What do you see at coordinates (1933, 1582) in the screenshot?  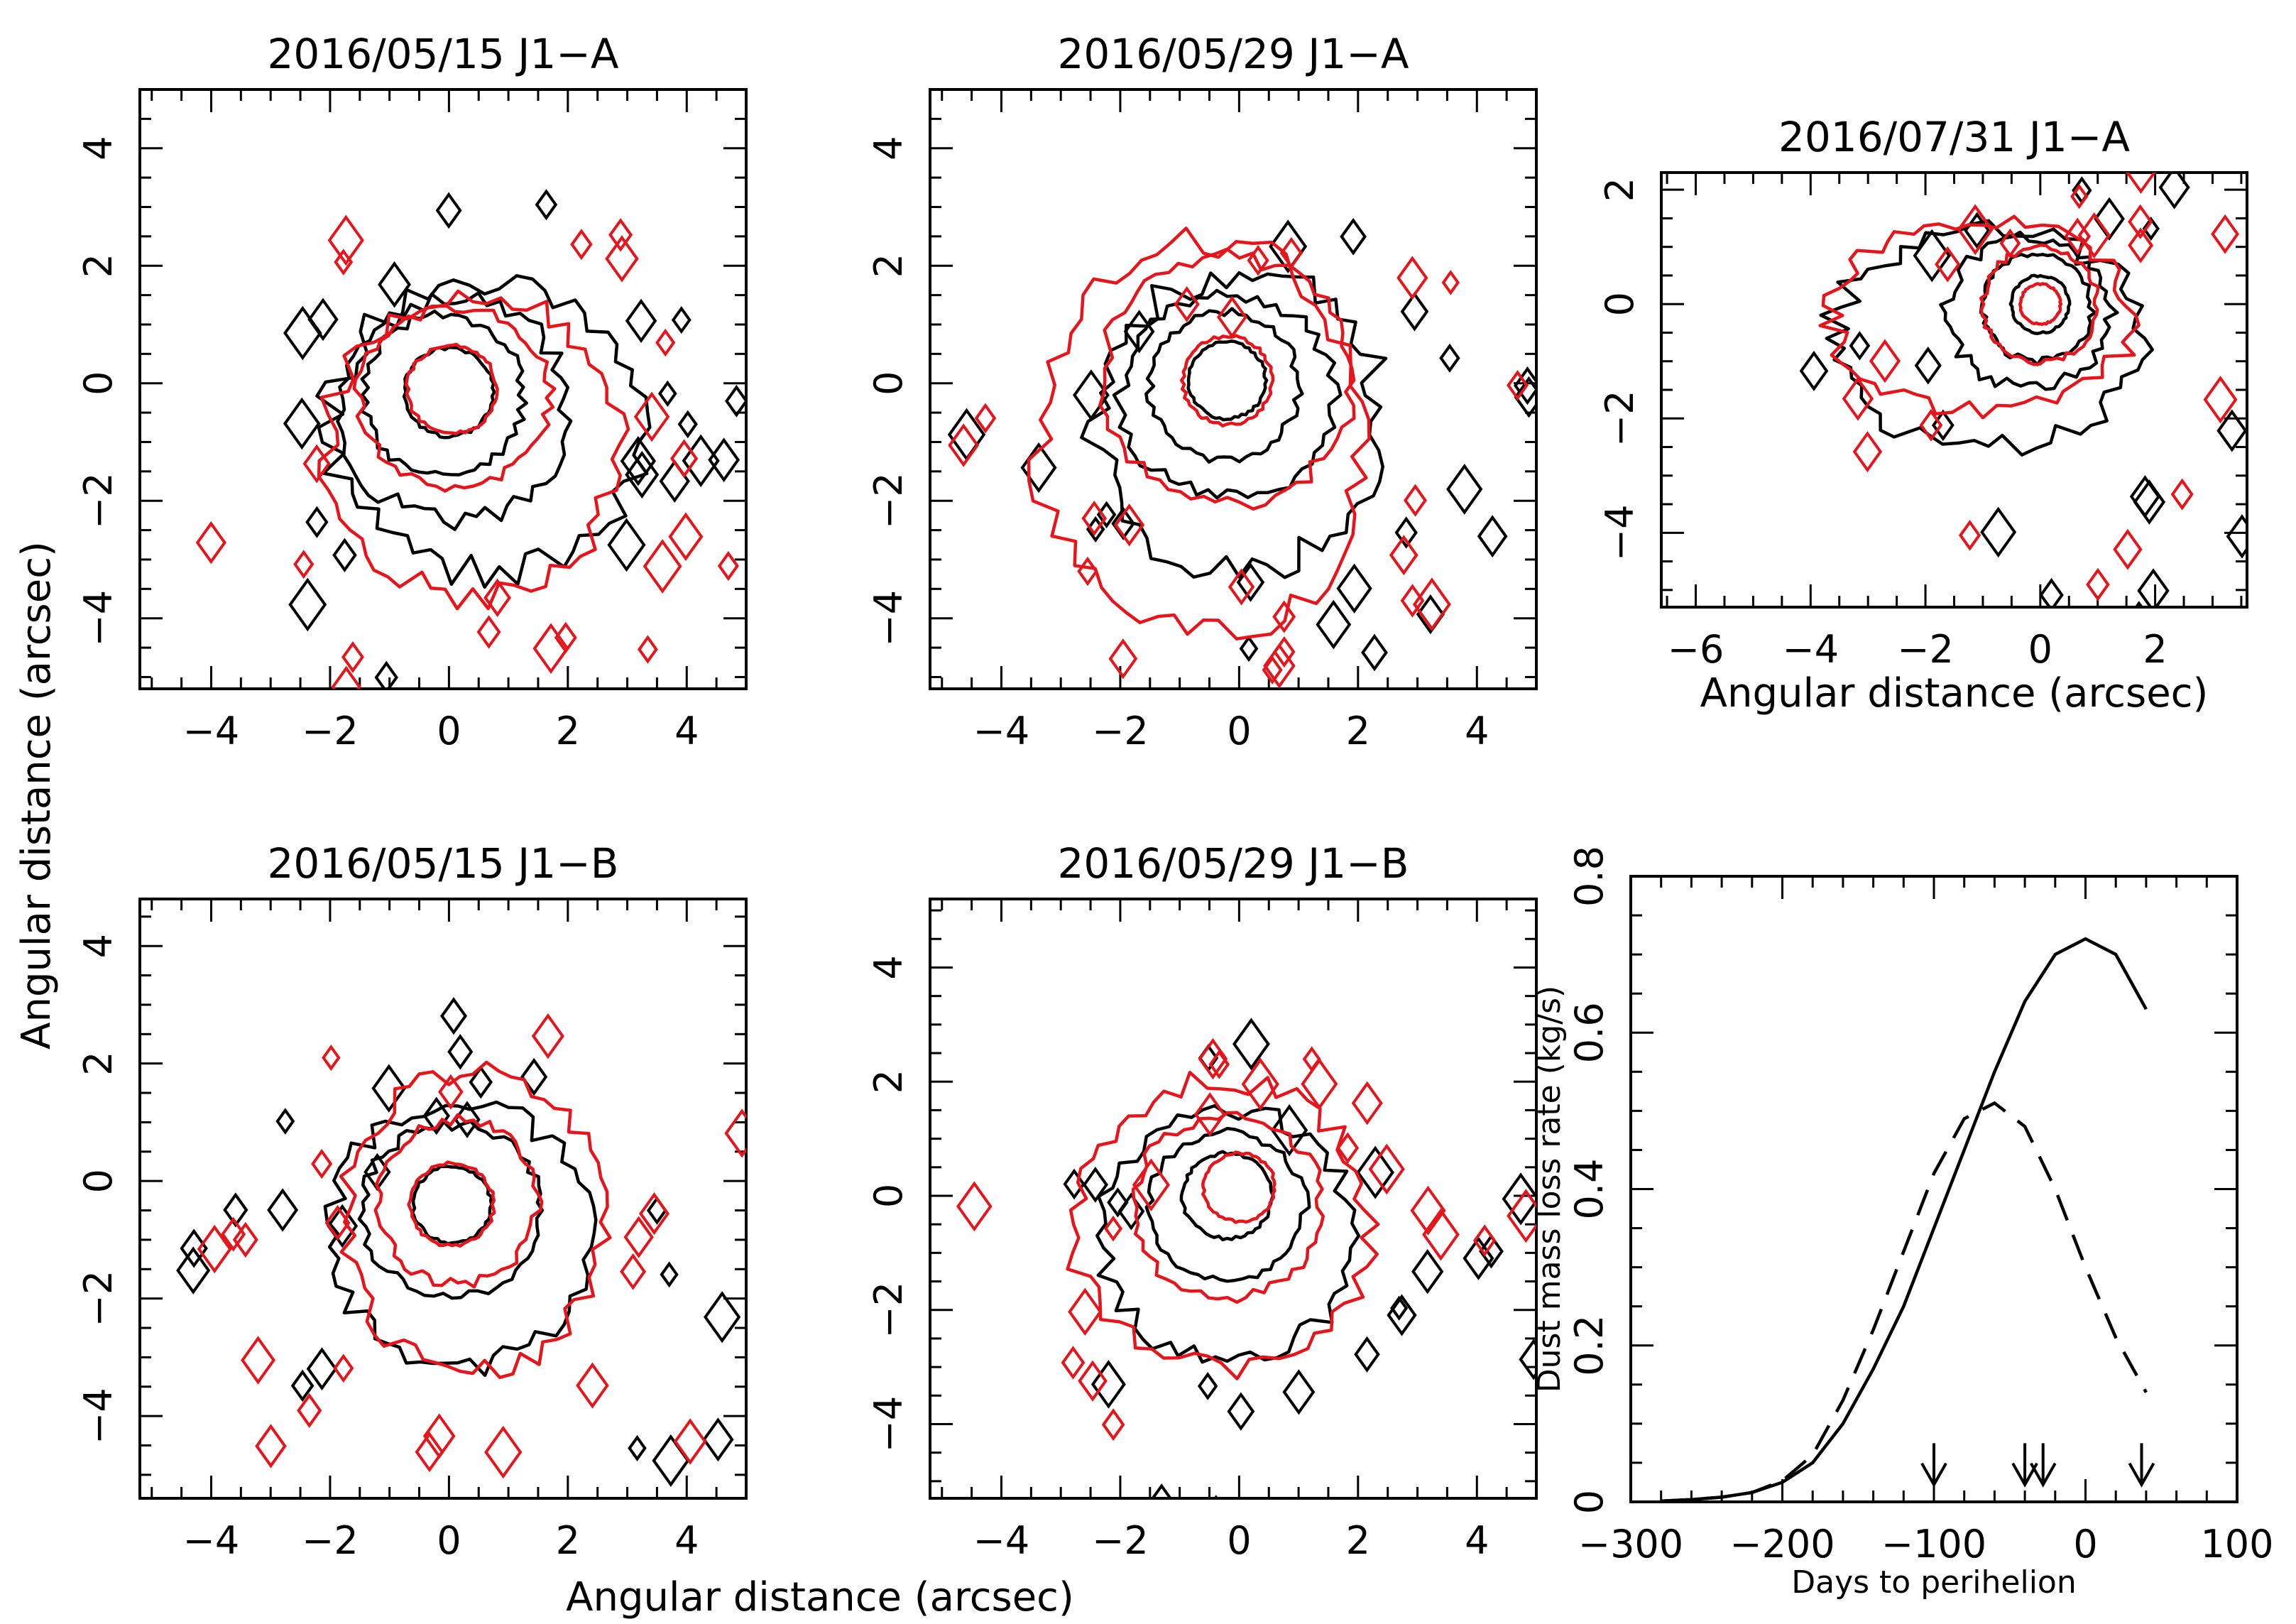 I see `x-axis-label: Days to perihelion` at bounding box center [1933, 1582].